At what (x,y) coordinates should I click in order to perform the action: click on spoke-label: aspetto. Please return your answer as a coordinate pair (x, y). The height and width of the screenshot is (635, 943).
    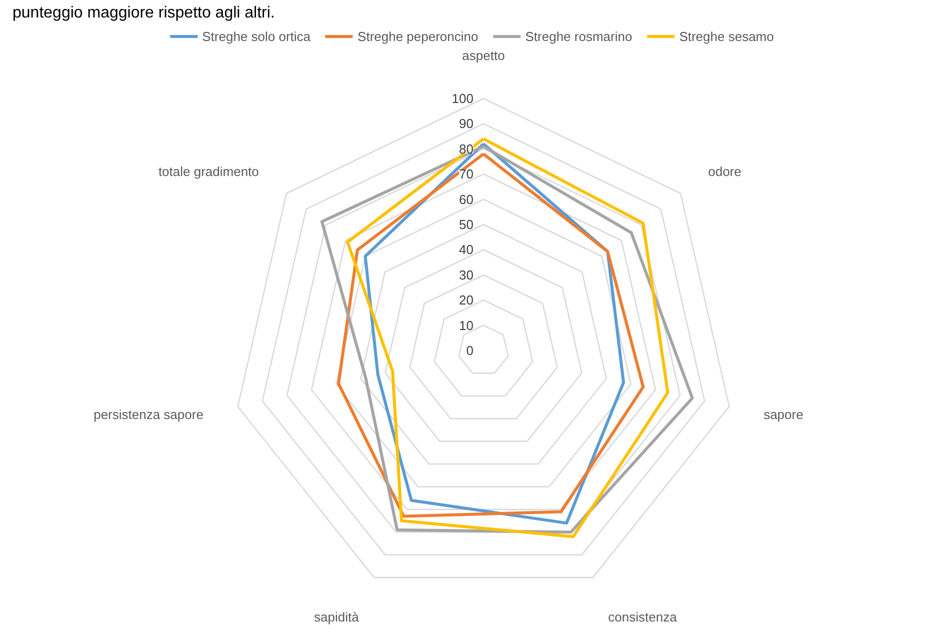
    Looking at the image, I should click on (483, 56).